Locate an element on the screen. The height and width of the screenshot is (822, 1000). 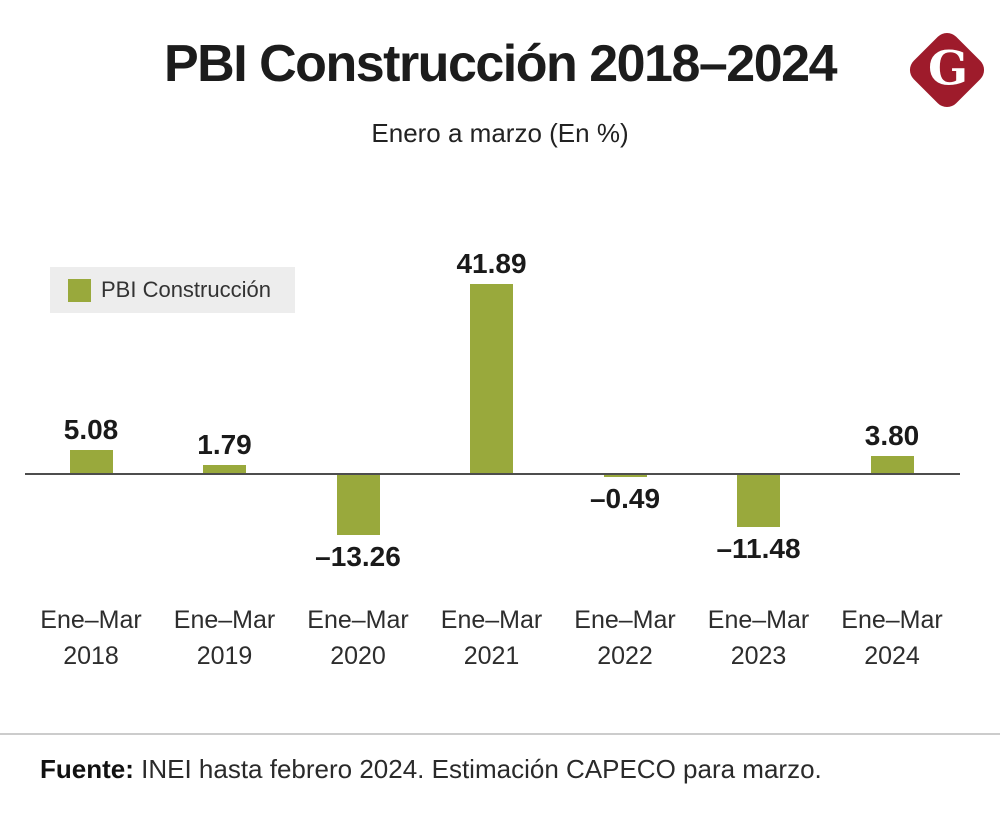
page-title: PBI Construcción 2018–2024 is located at coordinates (501, 64).